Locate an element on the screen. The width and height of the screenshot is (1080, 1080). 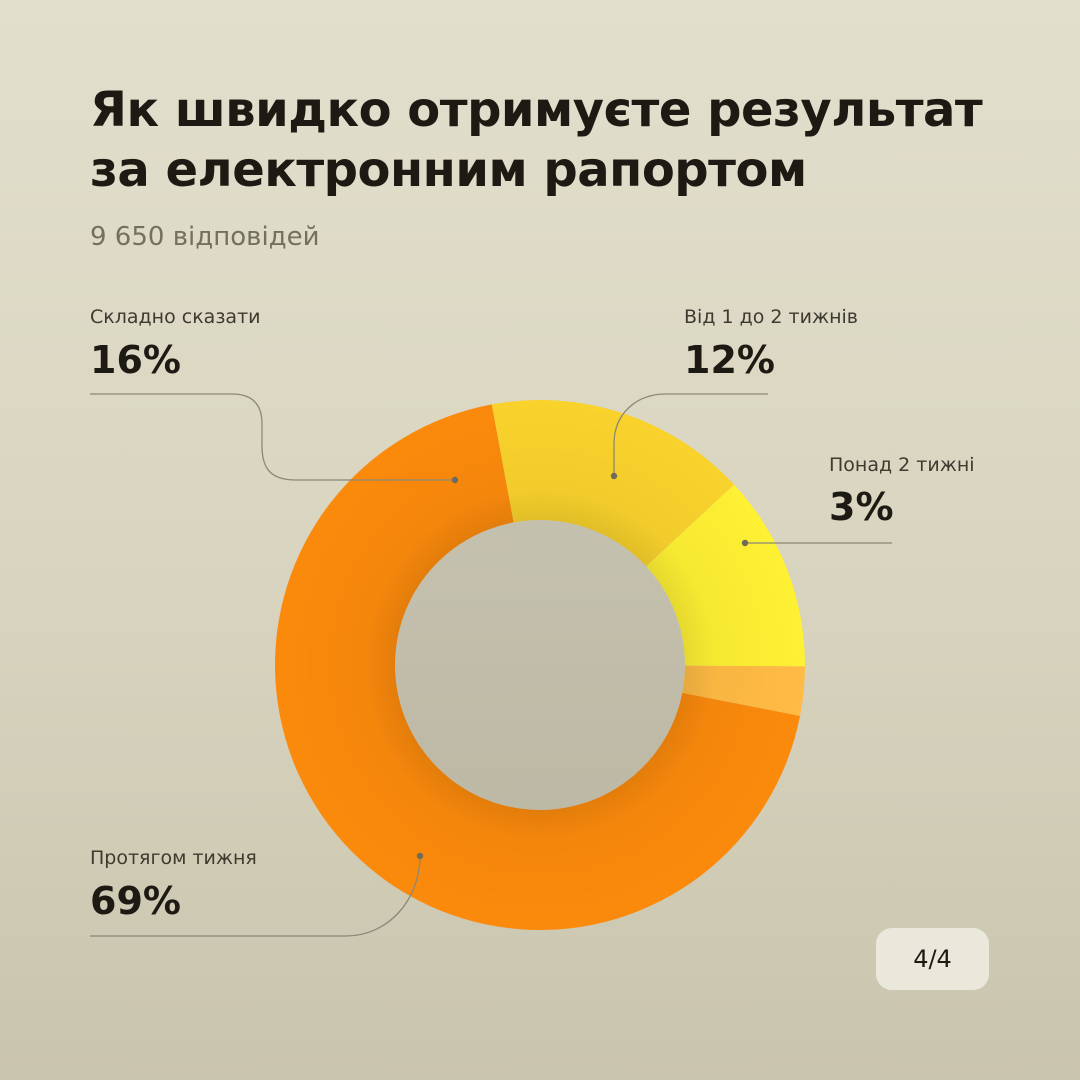
page-indicator: 4/4 is located at coordinates (932, 959).